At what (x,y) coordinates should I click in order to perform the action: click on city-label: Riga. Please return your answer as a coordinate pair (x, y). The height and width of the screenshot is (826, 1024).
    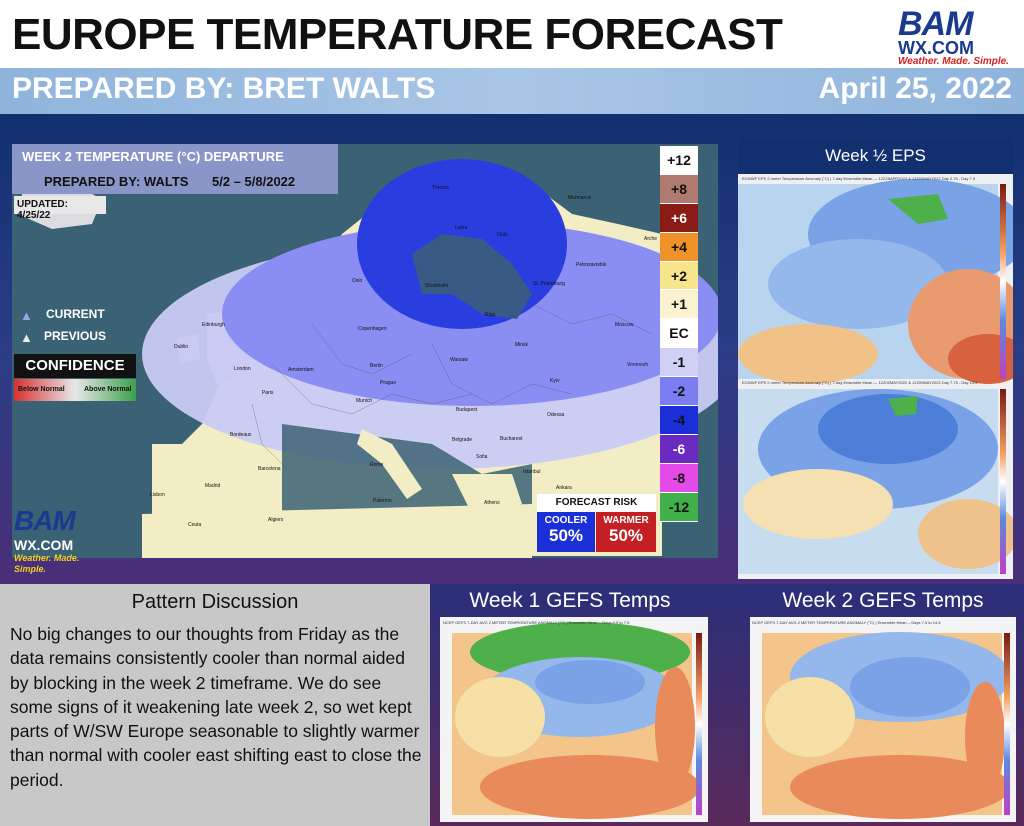
    Looking at the image, I should click on (490, 315).